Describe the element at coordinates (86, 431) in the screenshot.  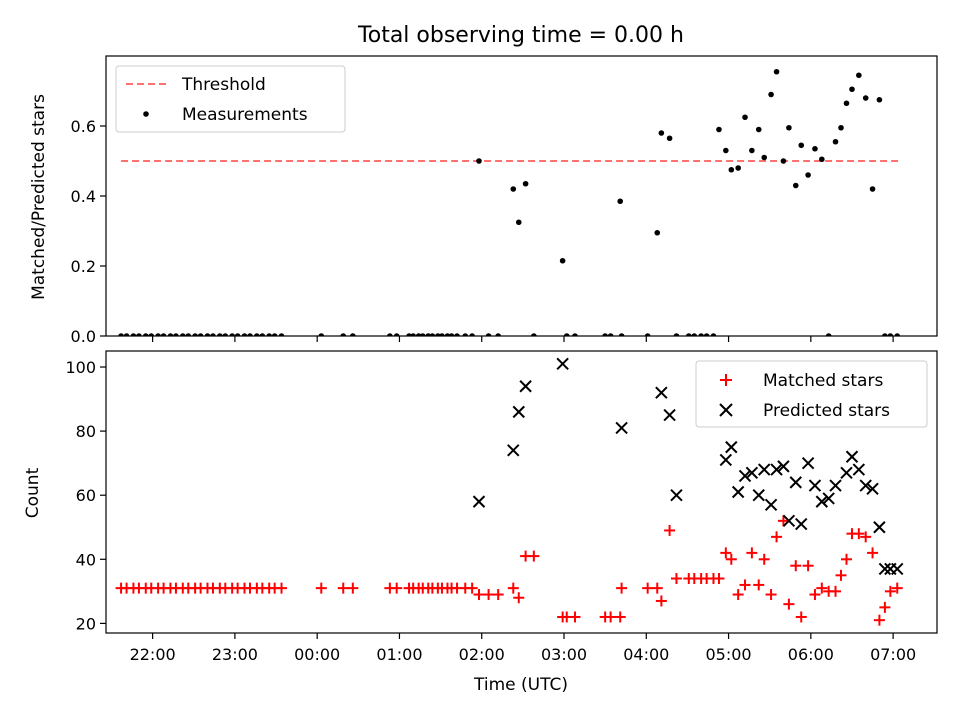
I see `bottom-y-tick-label: 80` at that location.